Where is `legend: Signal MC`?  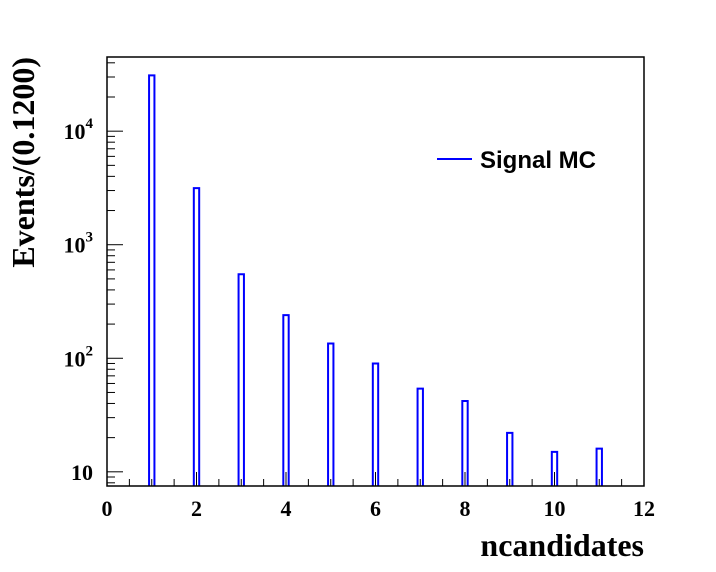
legend: Signal MC is located at coordinates (516, 160).